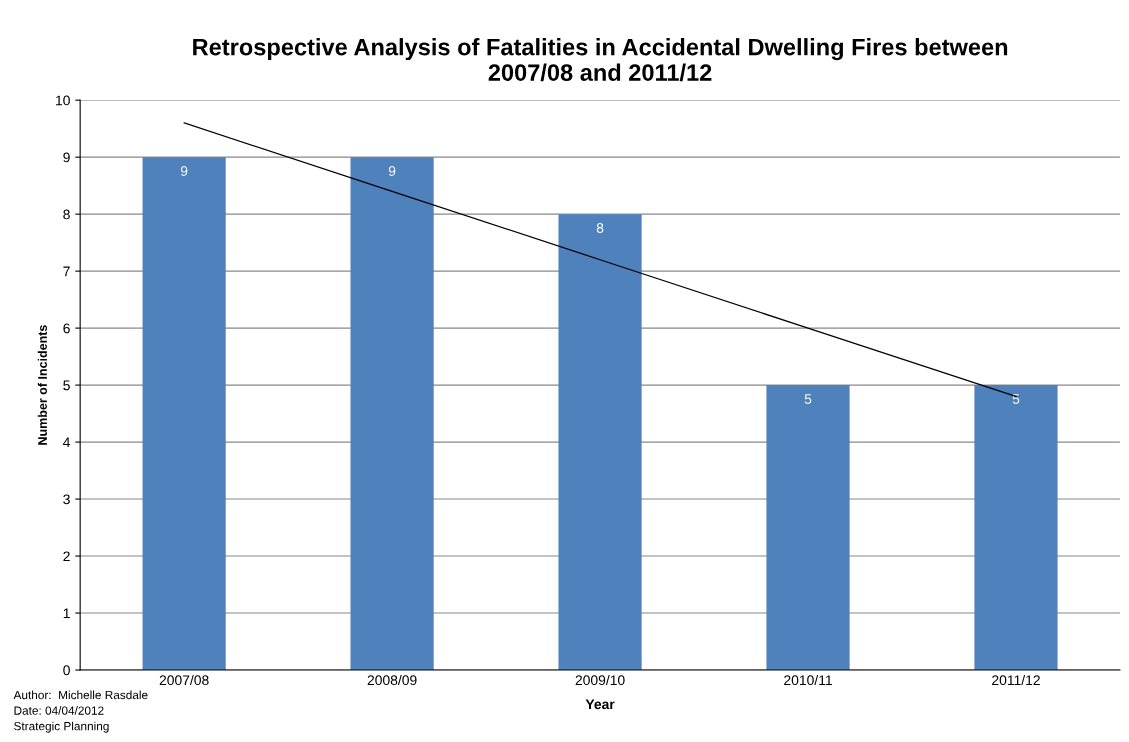  I want to click on x-tick-label: 2008/09, so click(392, 680).